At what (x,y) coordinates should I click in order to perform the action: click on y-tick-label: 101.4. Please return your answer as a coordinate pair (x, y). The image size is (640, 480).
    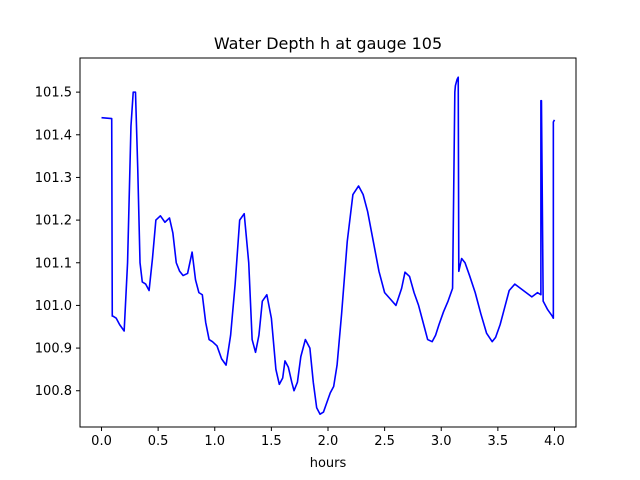
    Looking at the image, I should click on (53, 135).